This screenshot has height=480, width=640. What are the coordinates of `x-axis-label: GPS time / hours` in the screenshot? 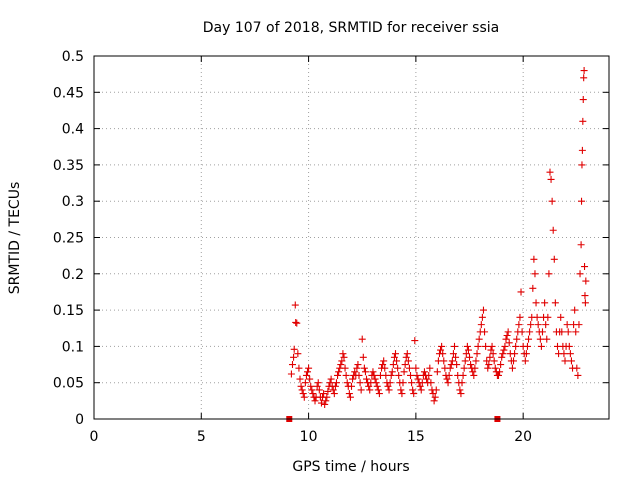 It's located at (350, 467).